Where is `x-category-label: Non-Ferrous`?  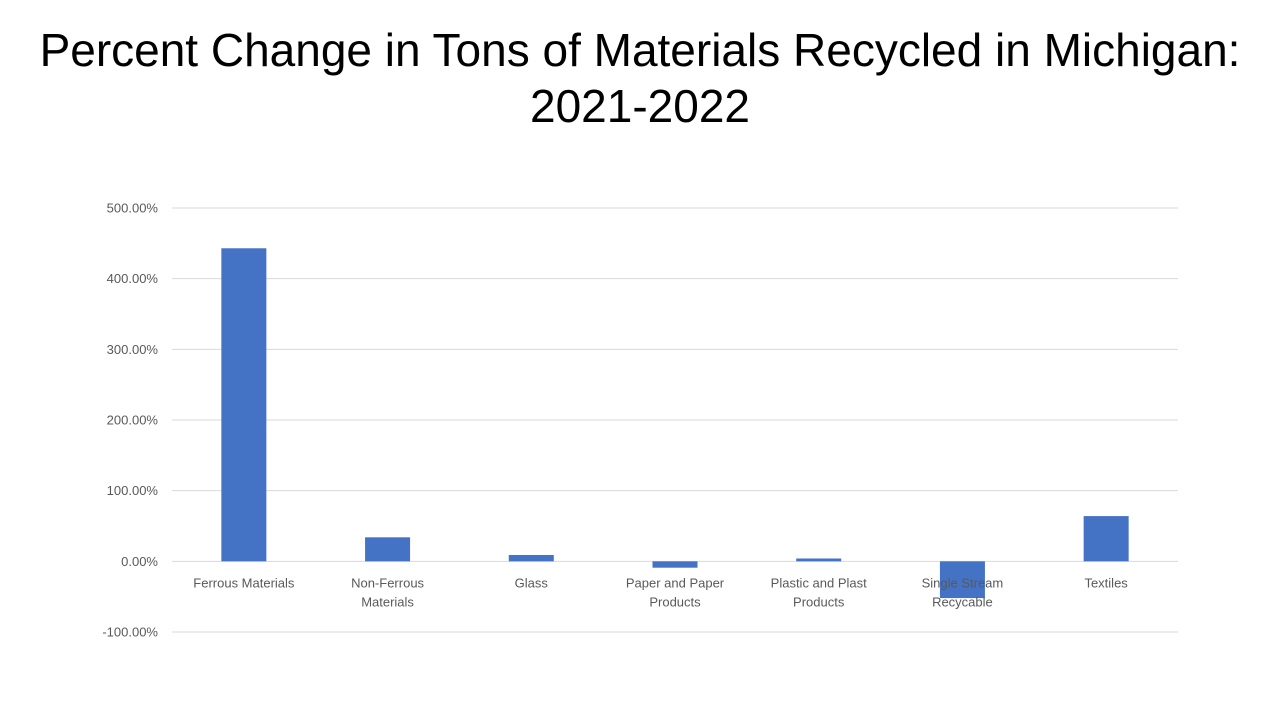 x-category-label: Non-Ferrous is located at coordinates (387, 582).